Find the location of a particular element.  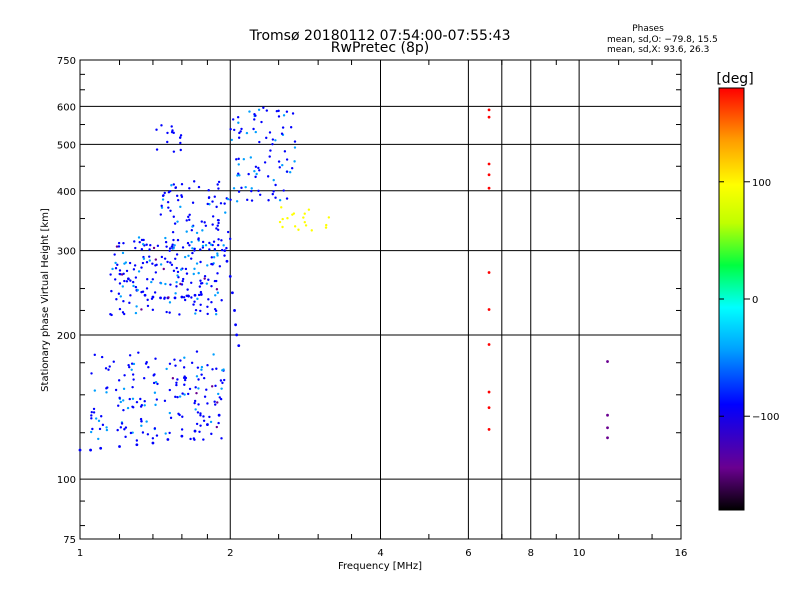

y-tick-label: 200 is located at coordinates (66, 336).